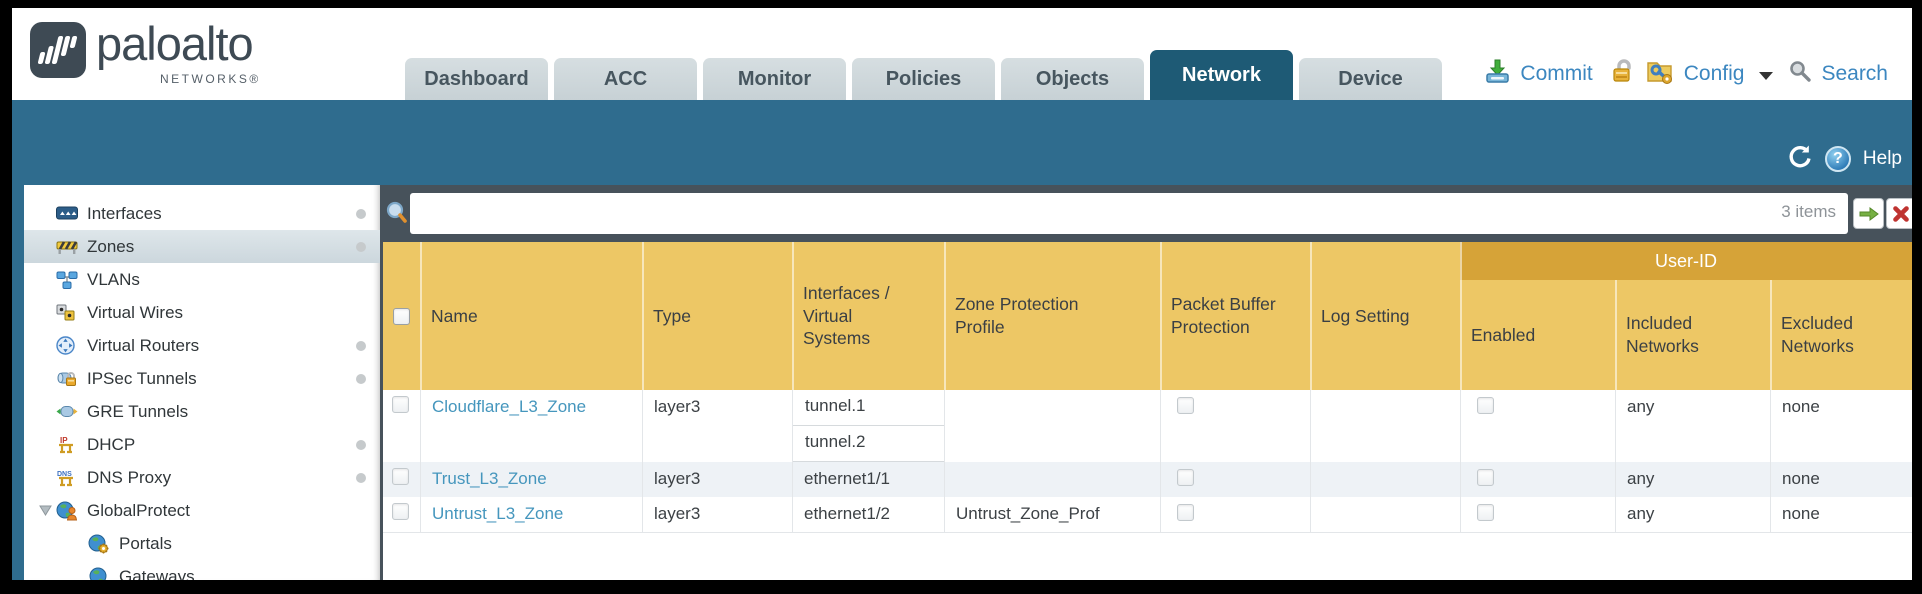 The width and height of the screenshot is (1922, 594). What do you see at coordinates (202, 378) in the screenshot?
I see `sidebar-item-ipsec-tunnels: IPSec Tunnels` at bounding box center [202, 378].